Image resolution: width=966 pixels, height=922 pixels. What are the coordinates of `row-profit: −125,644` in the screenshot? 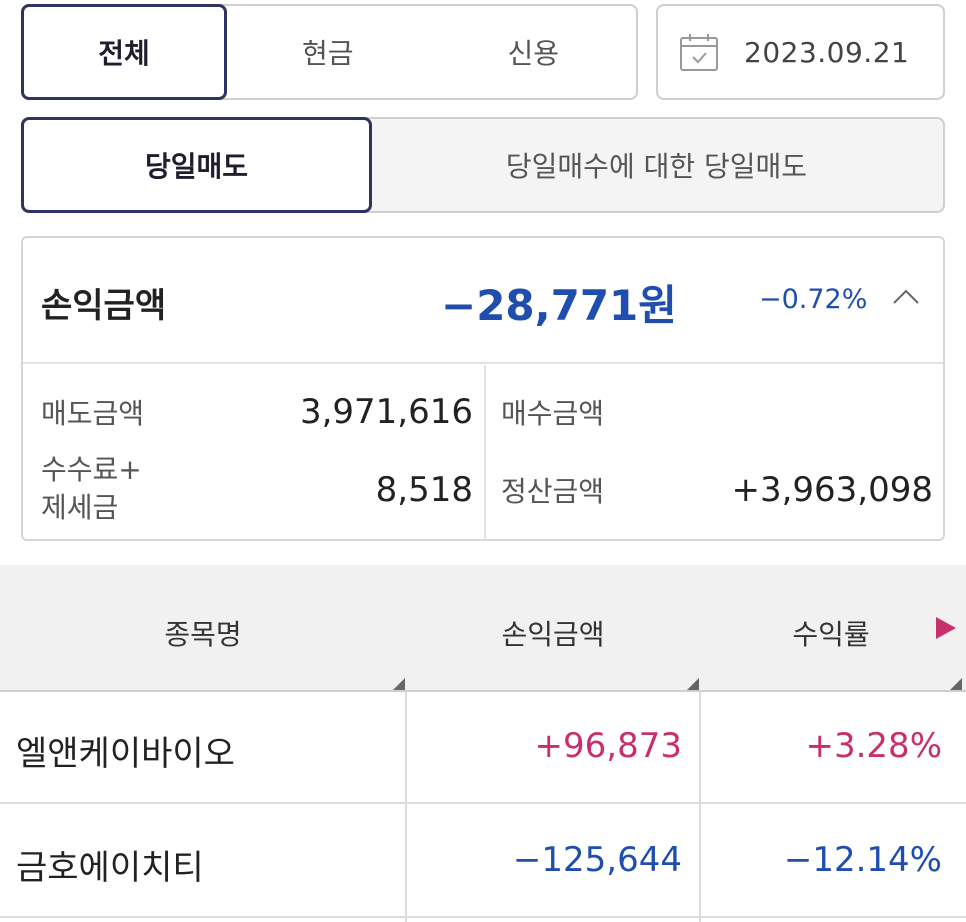 It's located at (597, 860).